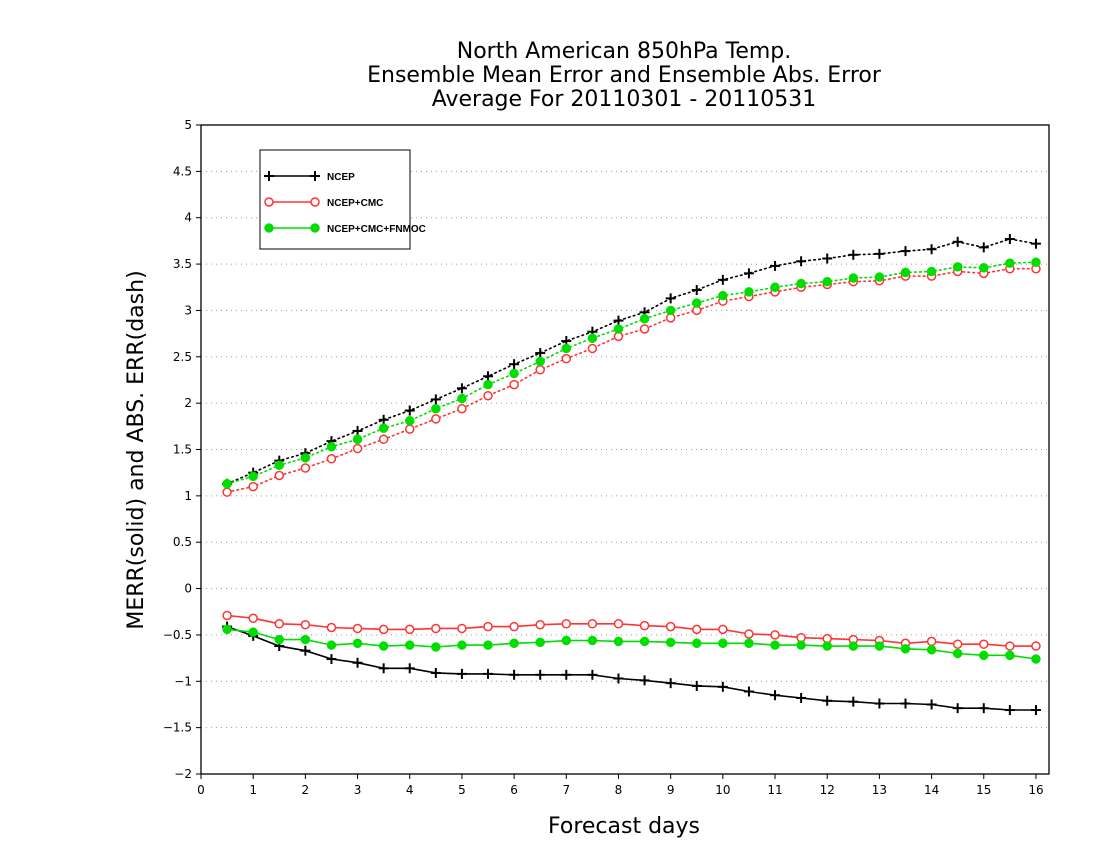 Image resolution: width=1100 pixels, height=850 pixels. What do you see at coordinates (1035, 790) in the screenshot?
I see `x-tick-label: 16` at bounding box center [1035, 790].